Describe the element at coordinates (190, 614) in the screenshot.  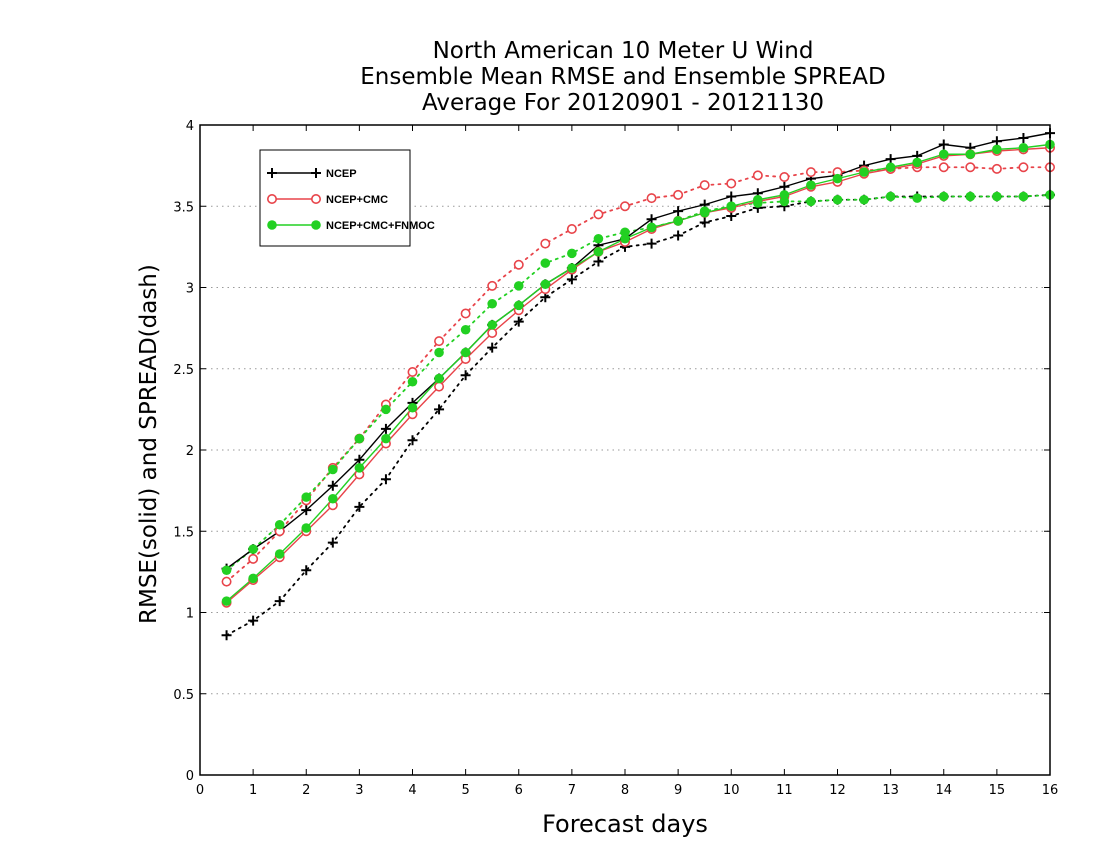
I see `y-tick-label: 1` at that location.